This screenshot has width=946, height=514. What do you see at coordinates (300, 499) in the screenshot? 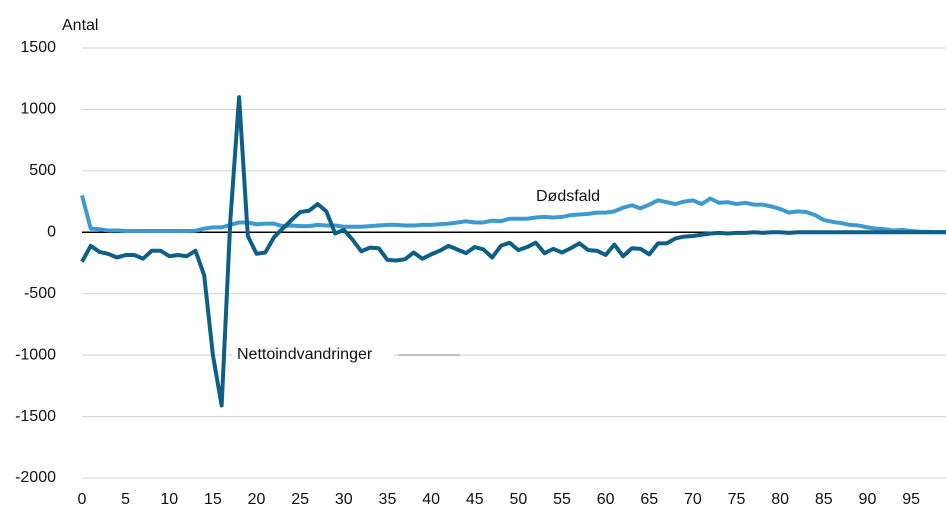
I see `x-tick-label: 25` at bounding box center [300, 499].